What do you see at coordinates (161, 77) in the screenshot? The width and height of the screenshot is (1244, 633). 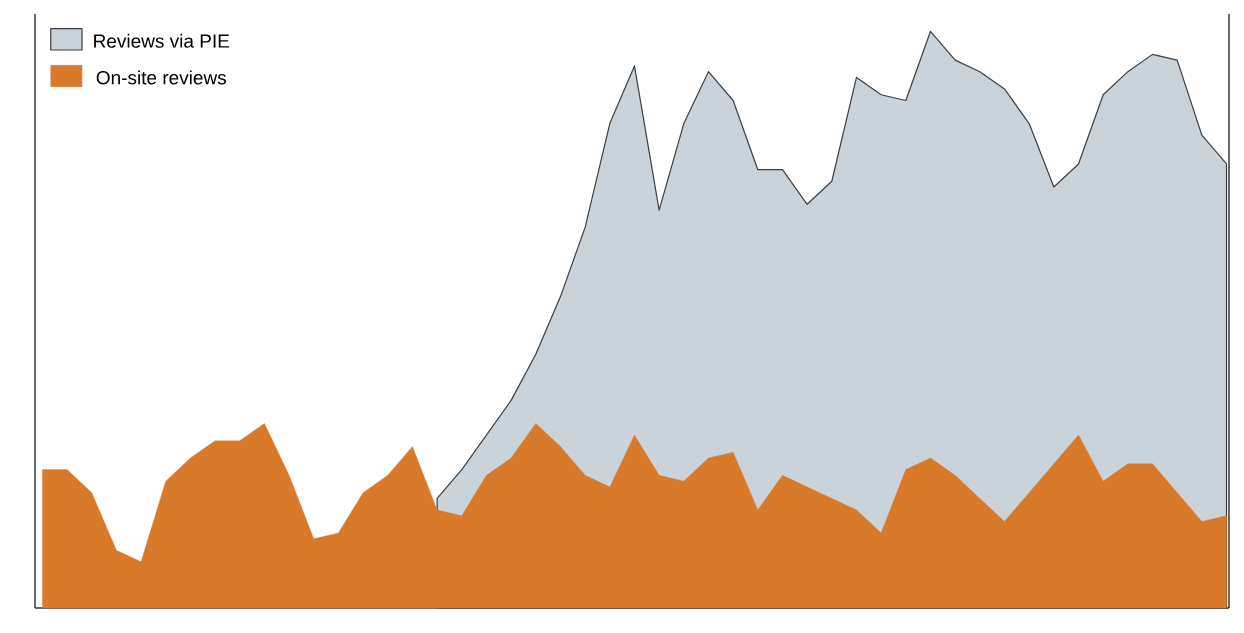 I see `legend-label: On-site reviews` at bounding box center [161, 77].